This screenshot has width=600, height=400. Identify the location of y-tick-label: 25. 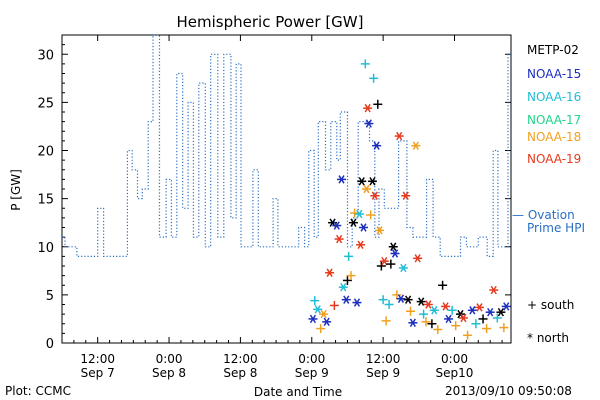
(45, 103).